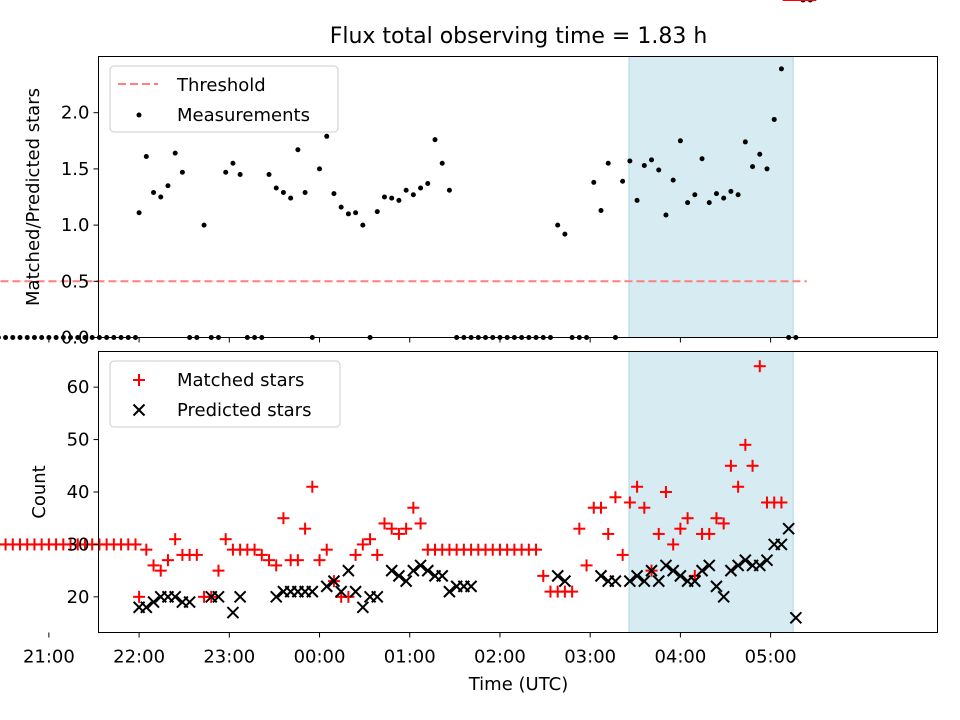 This screenshot has width=960, height=720. What do you see at coordinates (711, 197) in the screenshot?
I see `top-highlight-span` at bounding box center [711, 197].